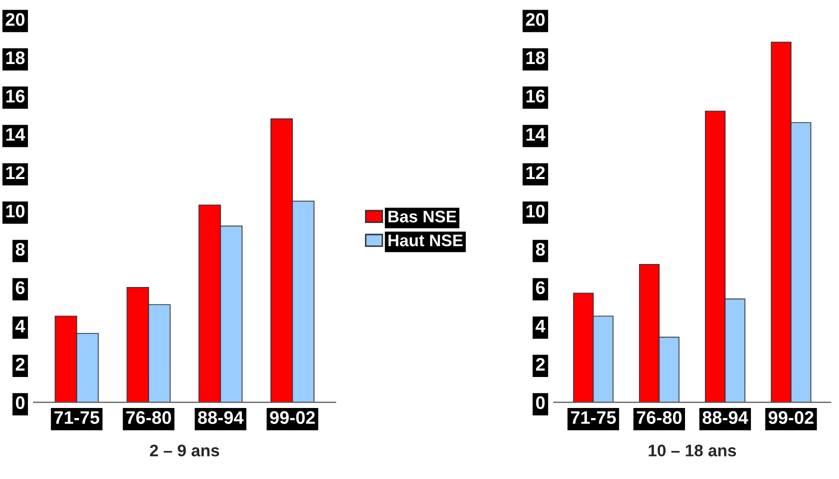  Describe the element at coordinates (422, 216) in the screenshot. I see `legend-label: Bas NSE` at that location.